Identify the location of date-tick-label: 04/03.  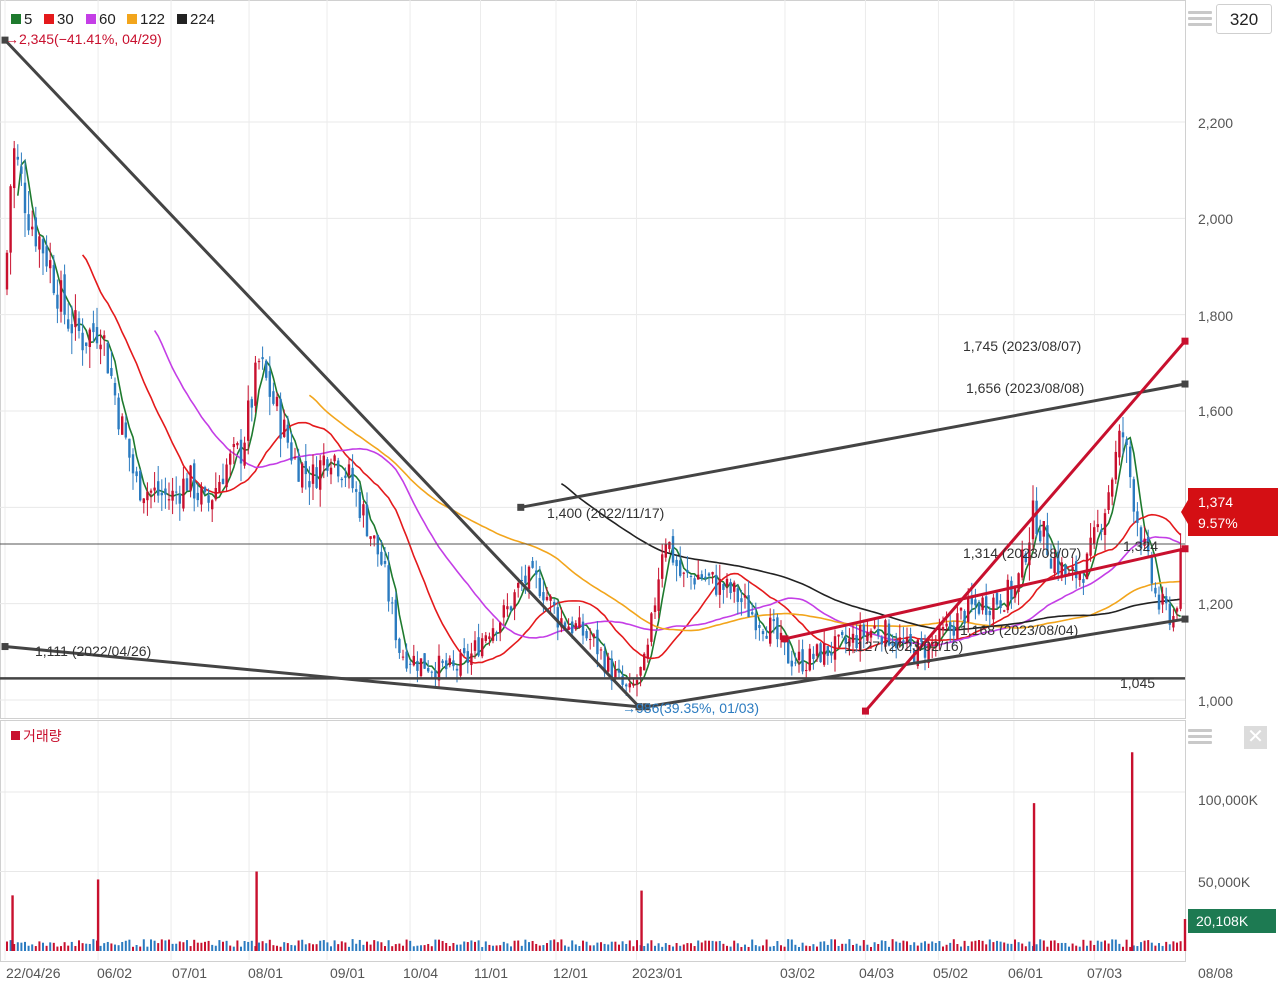
(876, 973).